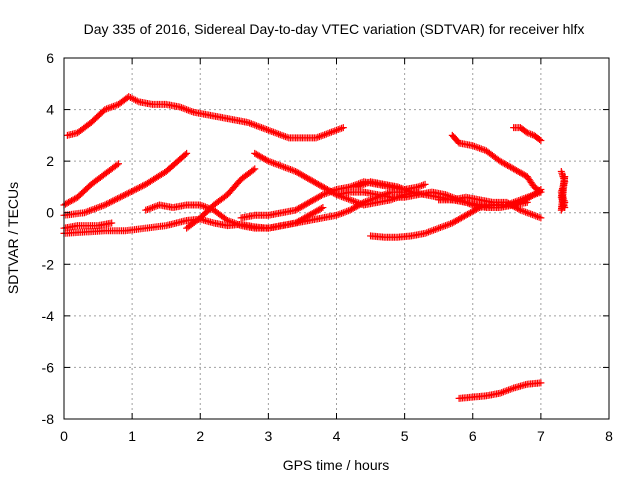  What do you see at coordinates (50, 58) in the screenshot?
I see `y-tick-label: 6` at bounding box center [50, 58].